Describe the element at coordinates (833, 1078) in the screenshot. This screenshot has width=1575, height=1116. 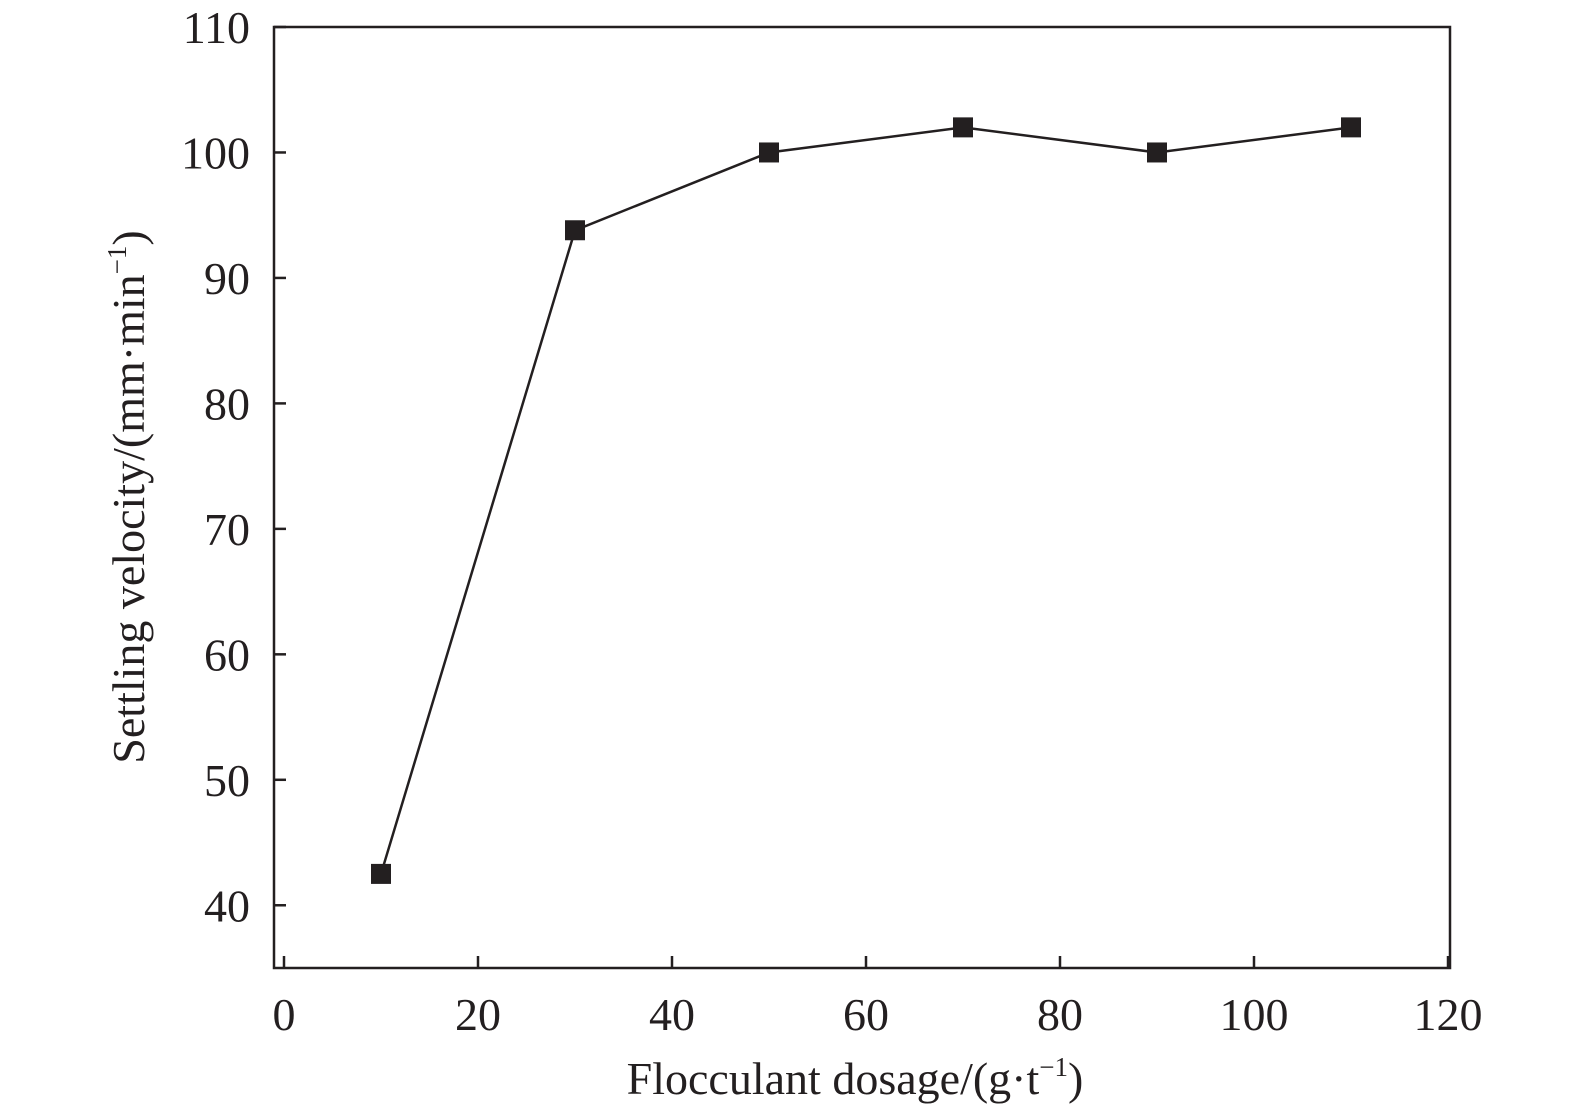
I see `x-axis-title-base: Flocculant dosage/(g·t` at that location.